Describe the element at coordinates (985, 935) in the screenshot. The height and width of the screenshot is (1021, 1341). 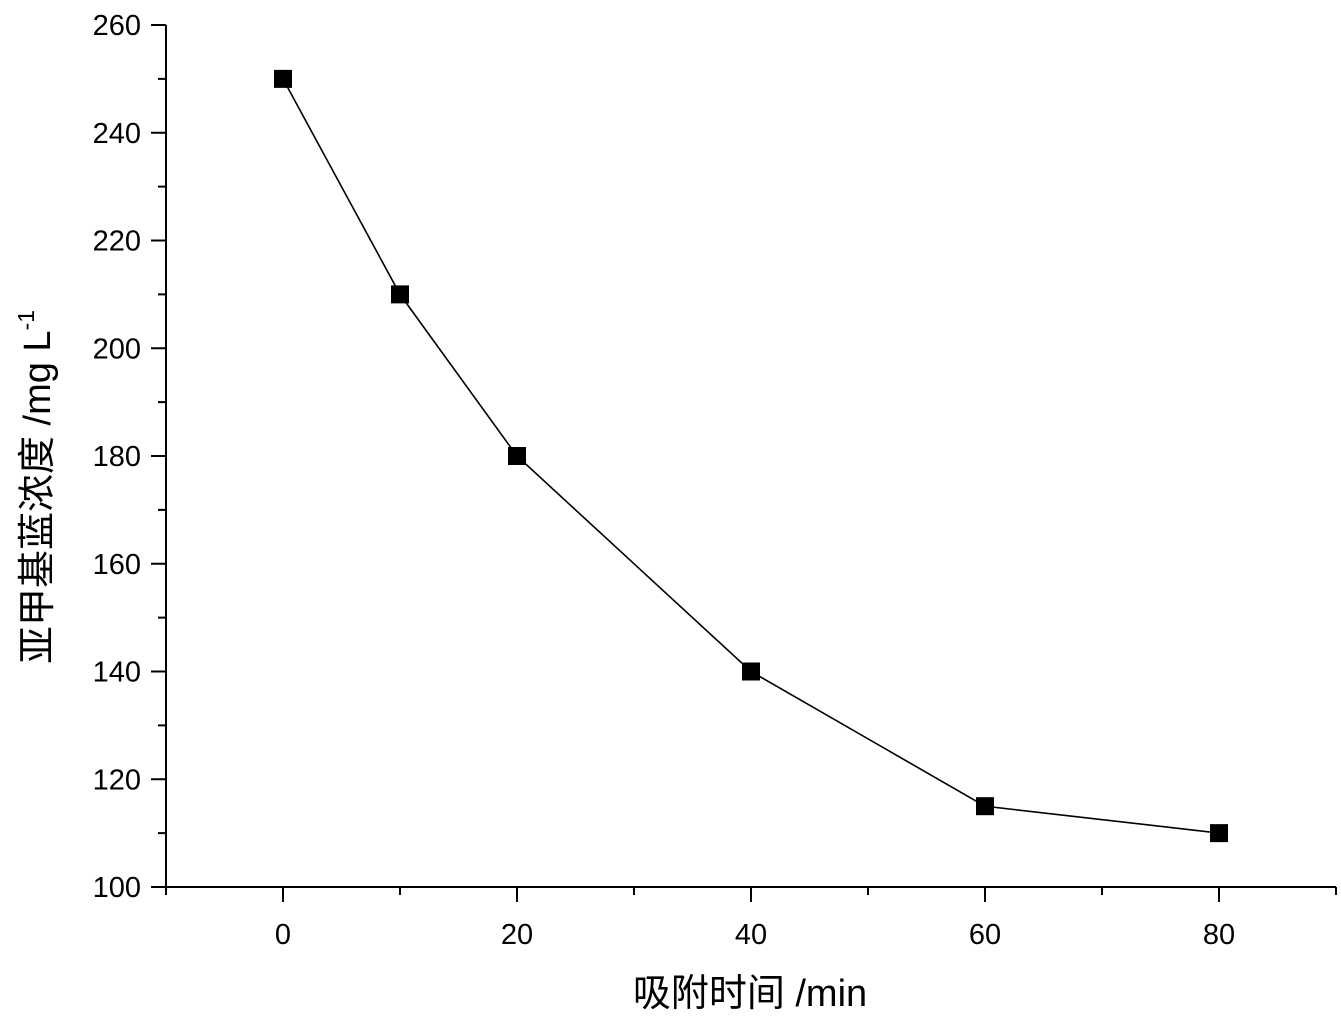
I see `x-tick-label: 60` at that location.